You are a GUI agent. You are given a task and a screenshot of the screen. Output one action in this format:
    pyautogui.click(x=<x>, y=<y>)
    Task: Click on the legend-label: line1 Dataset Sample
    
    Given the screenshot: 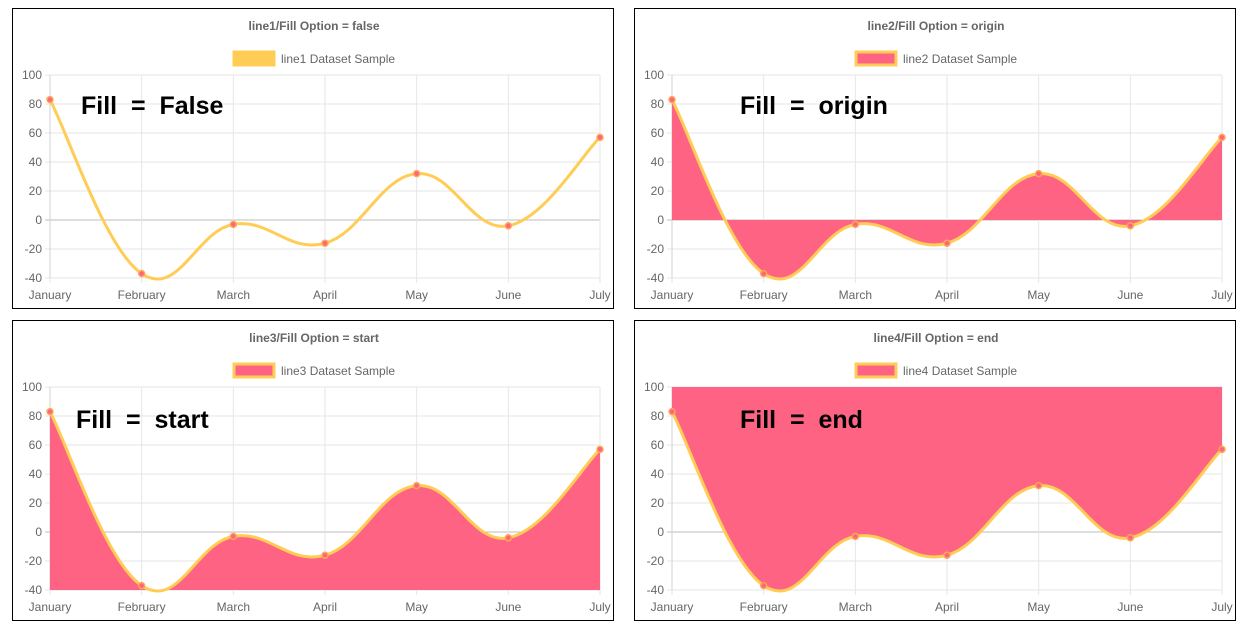 What is the action you would take?
    pyautogui.click(x=338, y=59)
    